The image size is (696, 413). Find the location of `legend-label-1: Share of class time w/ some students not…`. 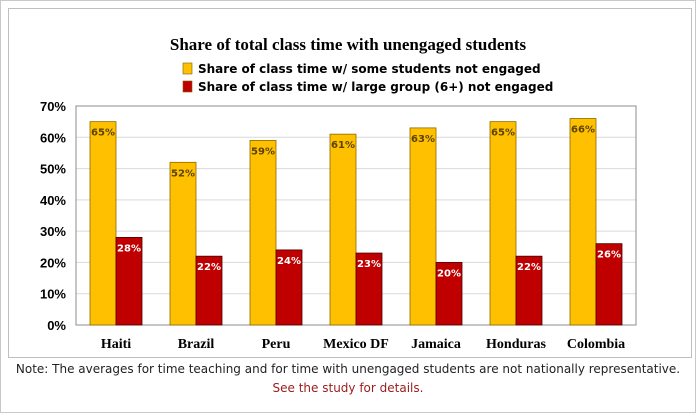

legend-label-1: Share of class time w/ some students not… is located at coordinates (369, 69).